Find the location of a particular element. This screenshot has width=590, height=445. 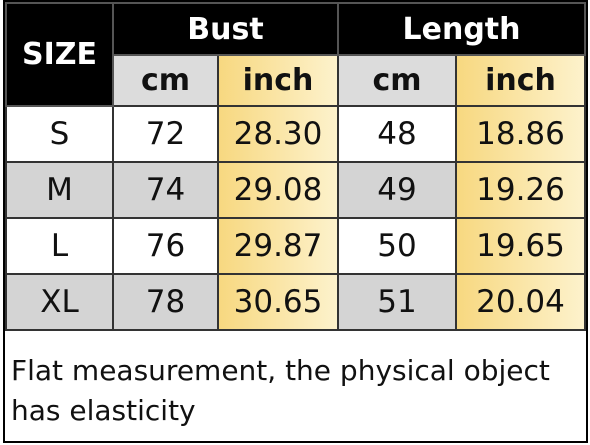

value-cell: 74 is located at coordinates (165, 190).